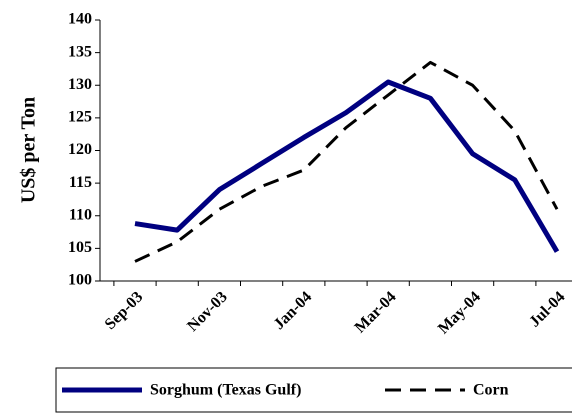 The height and width of the screenshot is (417, 572). I want to click on x-tick-label: Nov-03, so click(207, 311).